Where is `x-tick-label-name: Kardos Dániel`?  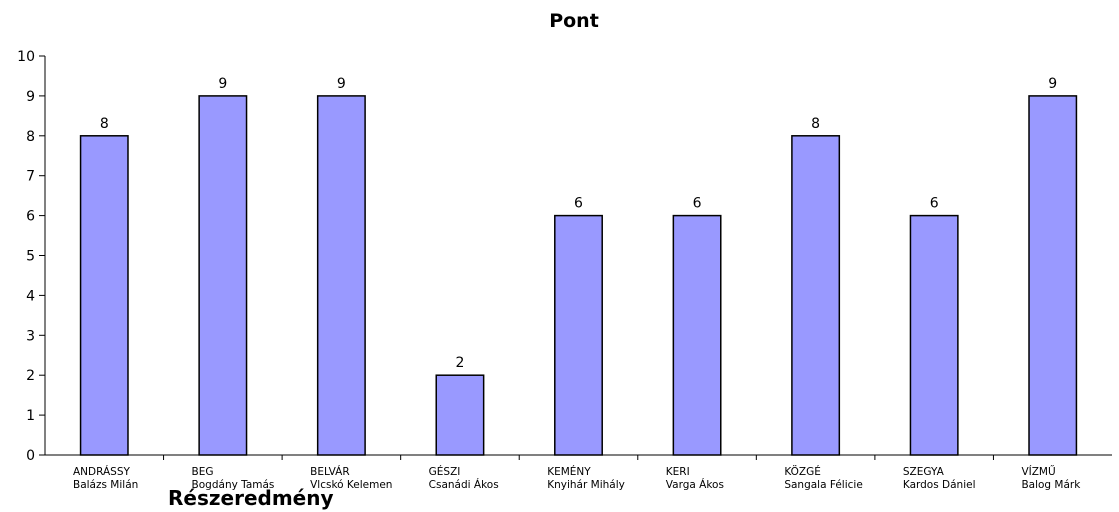 x-tick-label-name: Kardos Dániel is located at coordinates (939, 485).